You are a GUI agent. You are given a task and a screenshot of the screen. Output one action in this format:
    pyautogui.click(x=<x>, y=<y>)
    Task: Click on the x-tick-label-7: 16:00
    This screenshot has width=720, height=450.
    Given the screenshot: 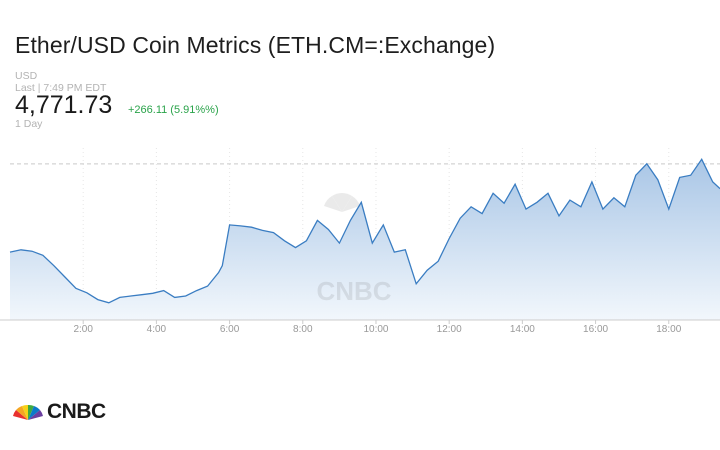 What is the action you would take?
    pyautogui.click(x=595, y=329)
    